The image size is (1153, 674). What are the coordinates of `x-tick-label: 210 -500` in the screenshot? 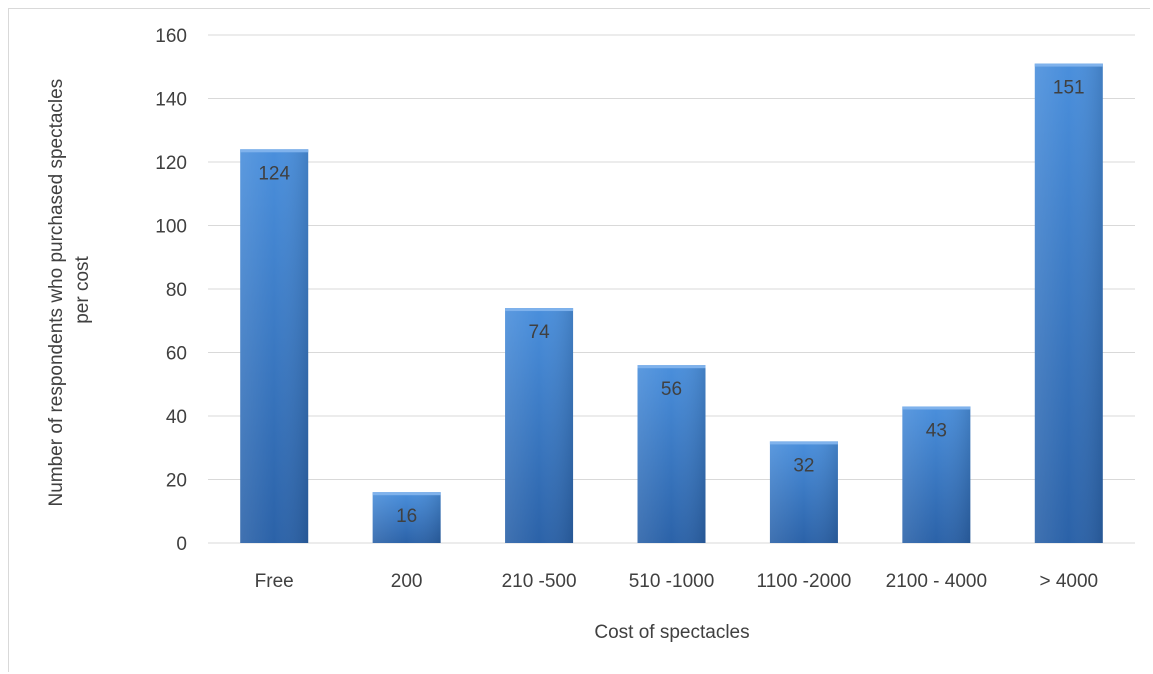 It's located at (539, 581).